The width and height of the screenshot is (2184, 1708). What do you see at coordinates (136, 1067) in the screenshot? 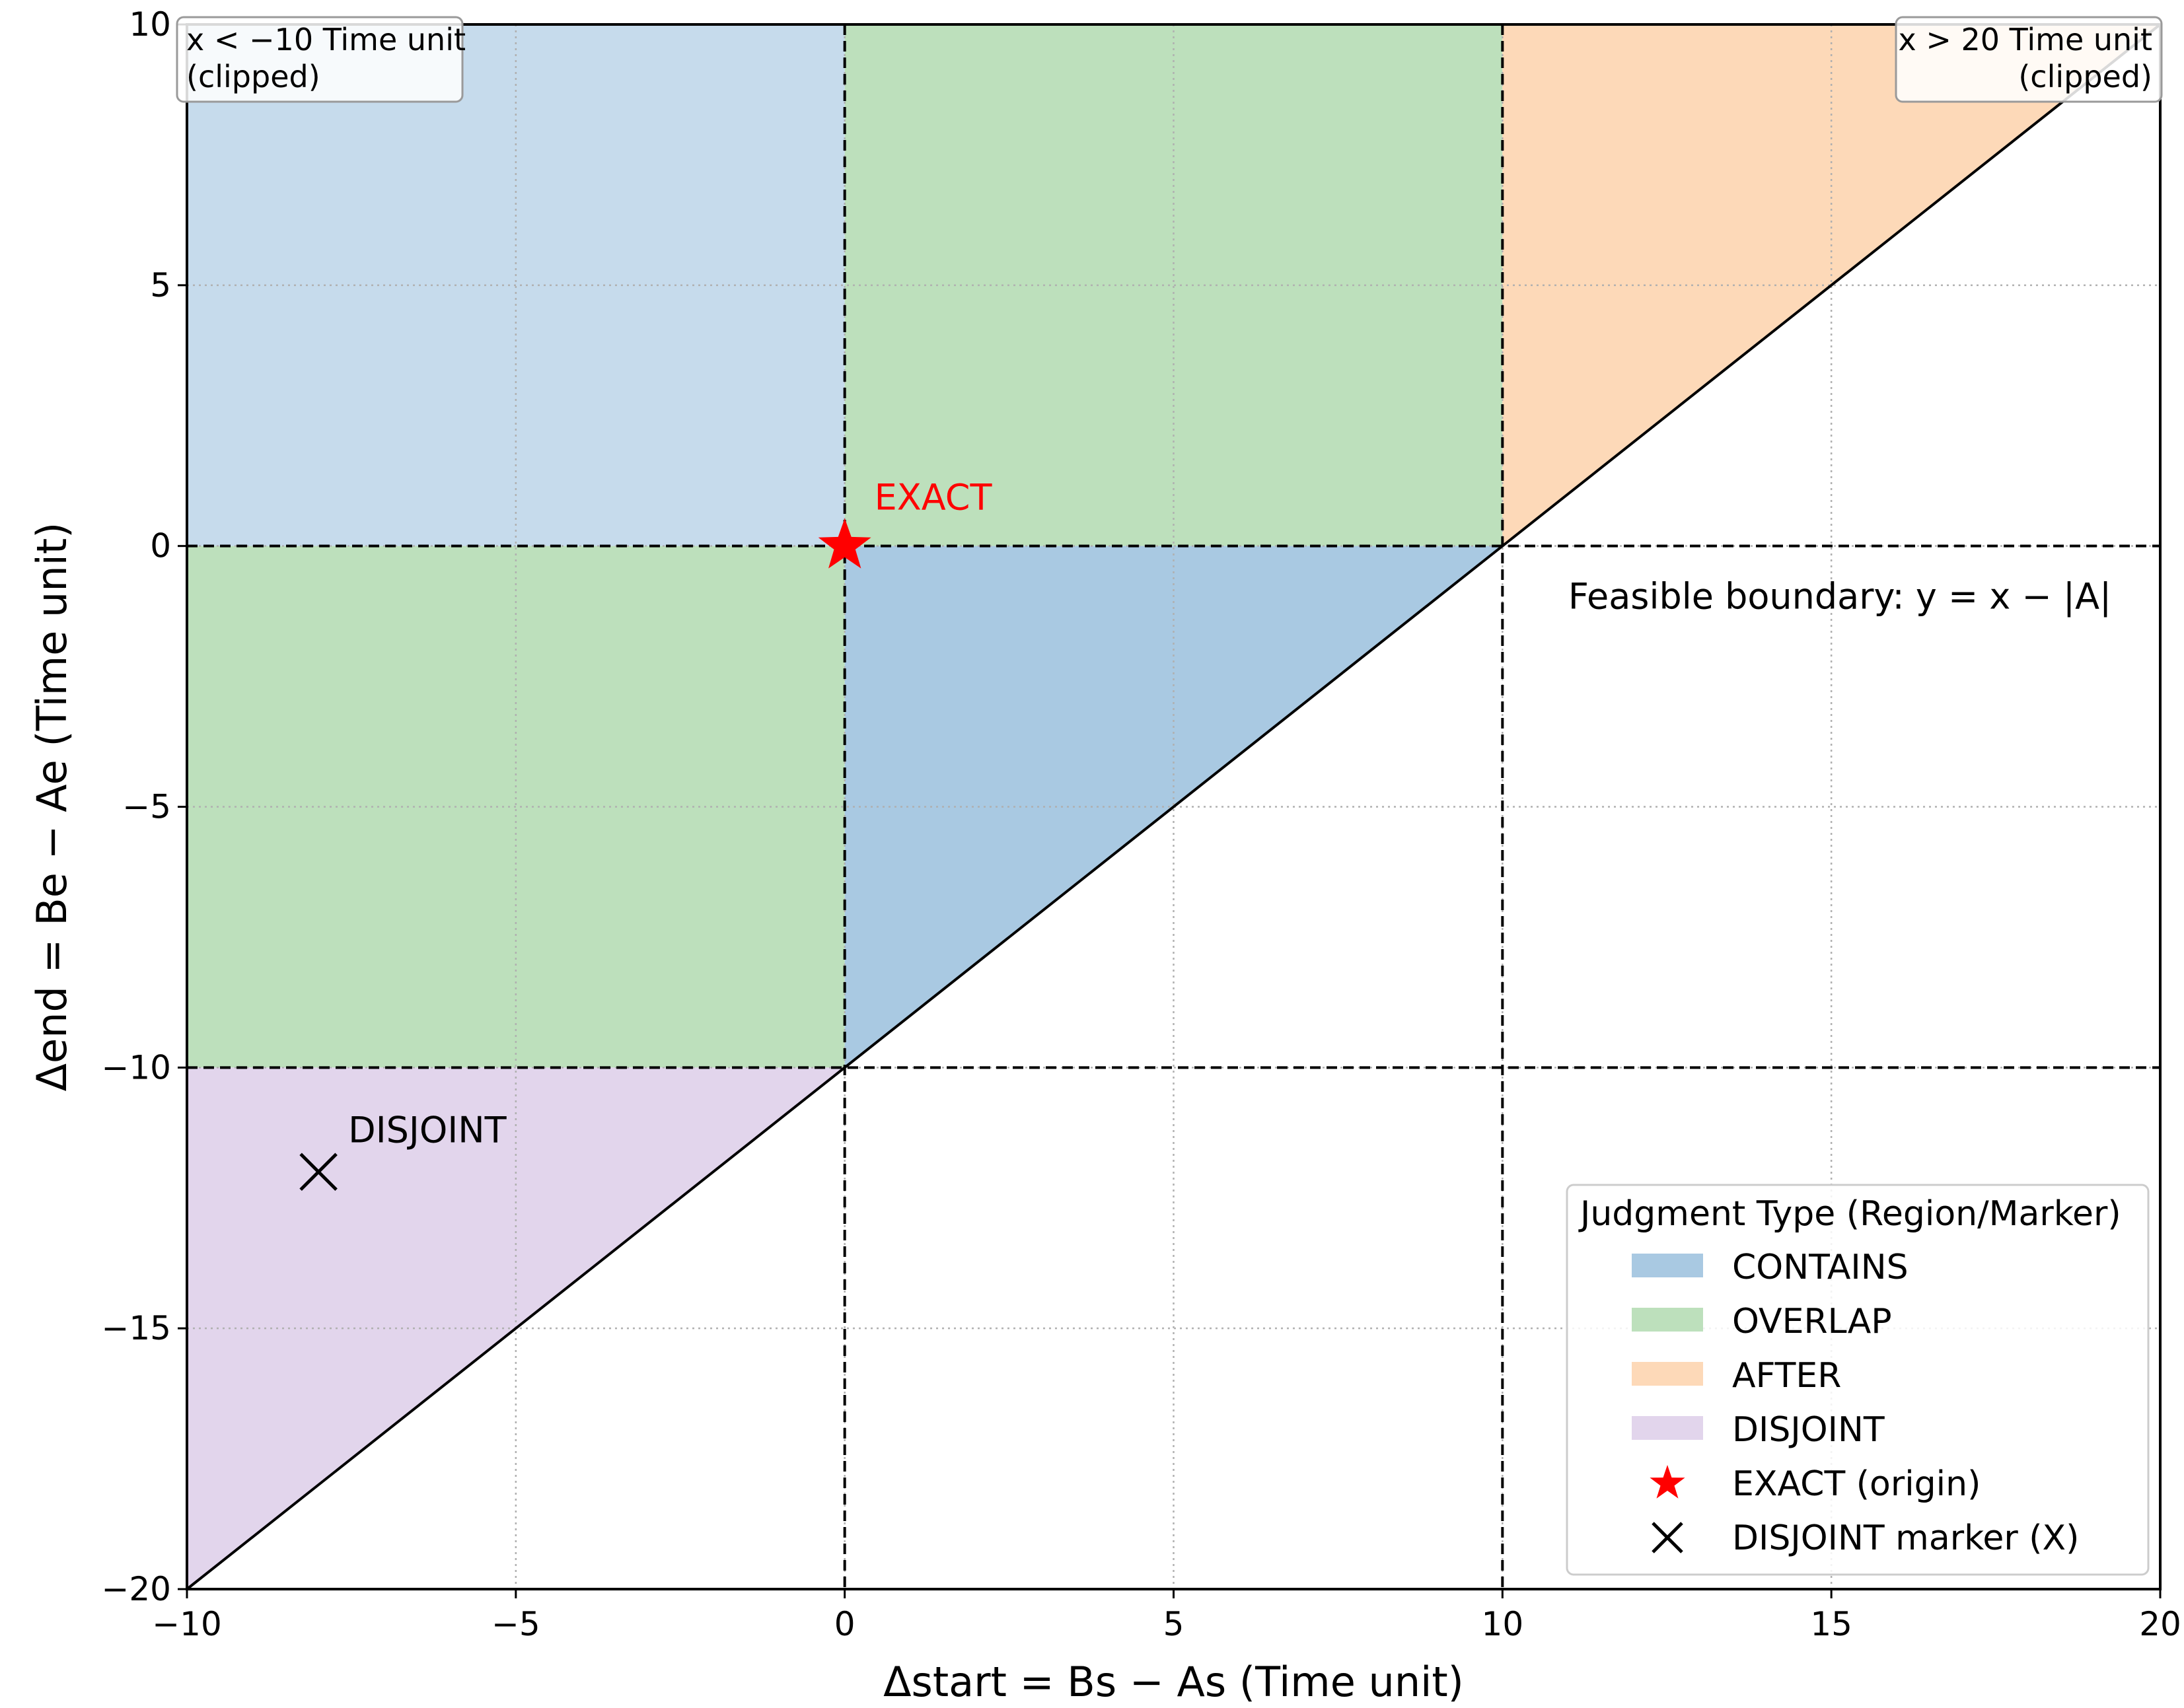
I see `y-tick-label: −10` at bounding box center [136, 1067].